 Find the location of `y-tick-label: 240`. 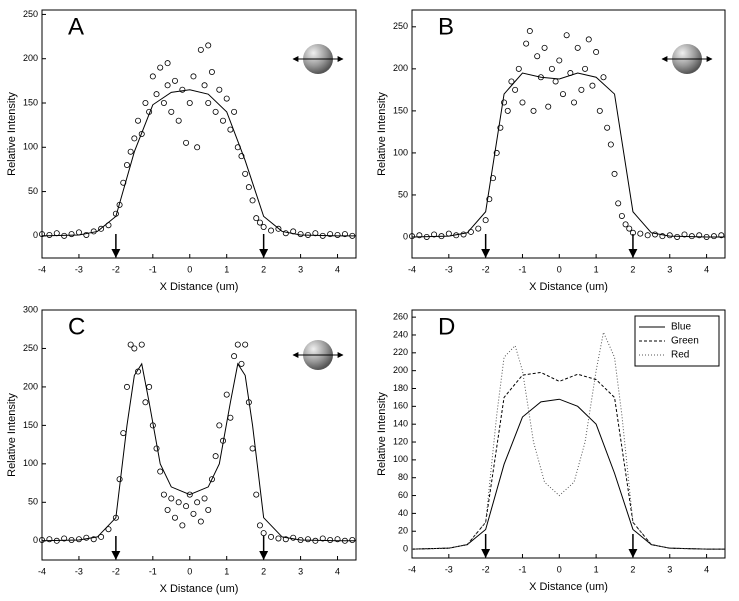

y-tick-label: 240 is located at coordinates (400, 334).